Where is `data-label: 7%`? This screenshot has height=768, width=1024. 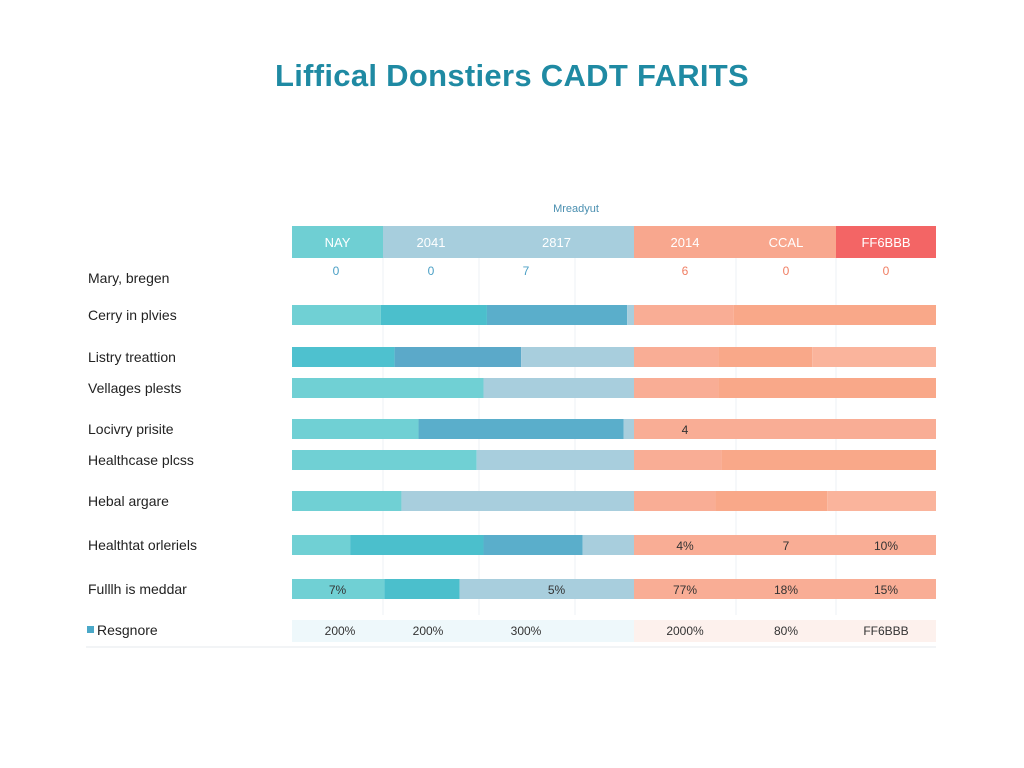
data-label: 7% is located at coordinates (338, 590).